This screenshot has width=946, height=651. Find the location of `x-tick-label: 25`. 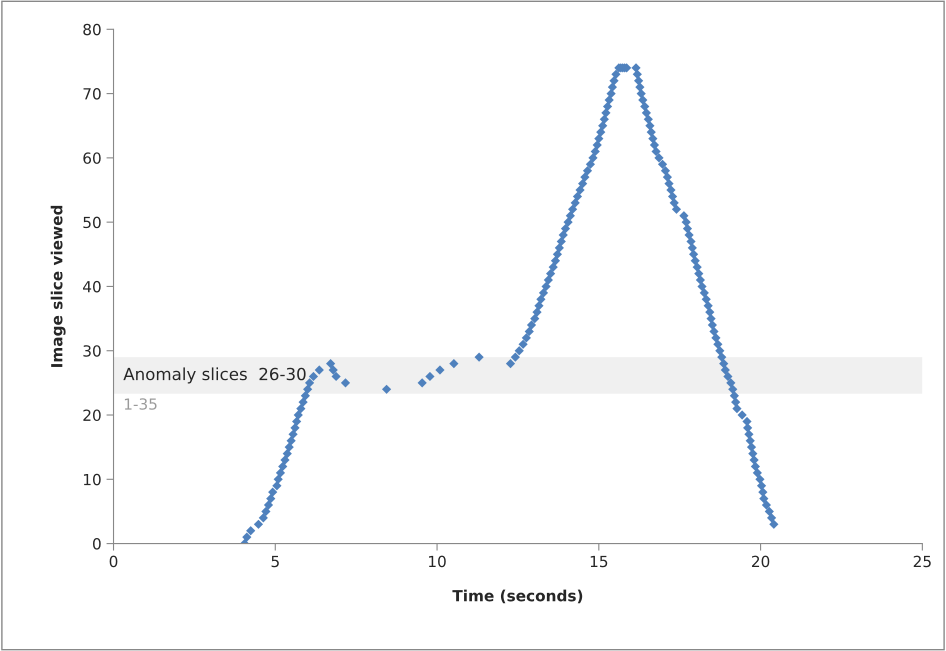

x-tick-label: 25 is located at coordinates (922, 562).